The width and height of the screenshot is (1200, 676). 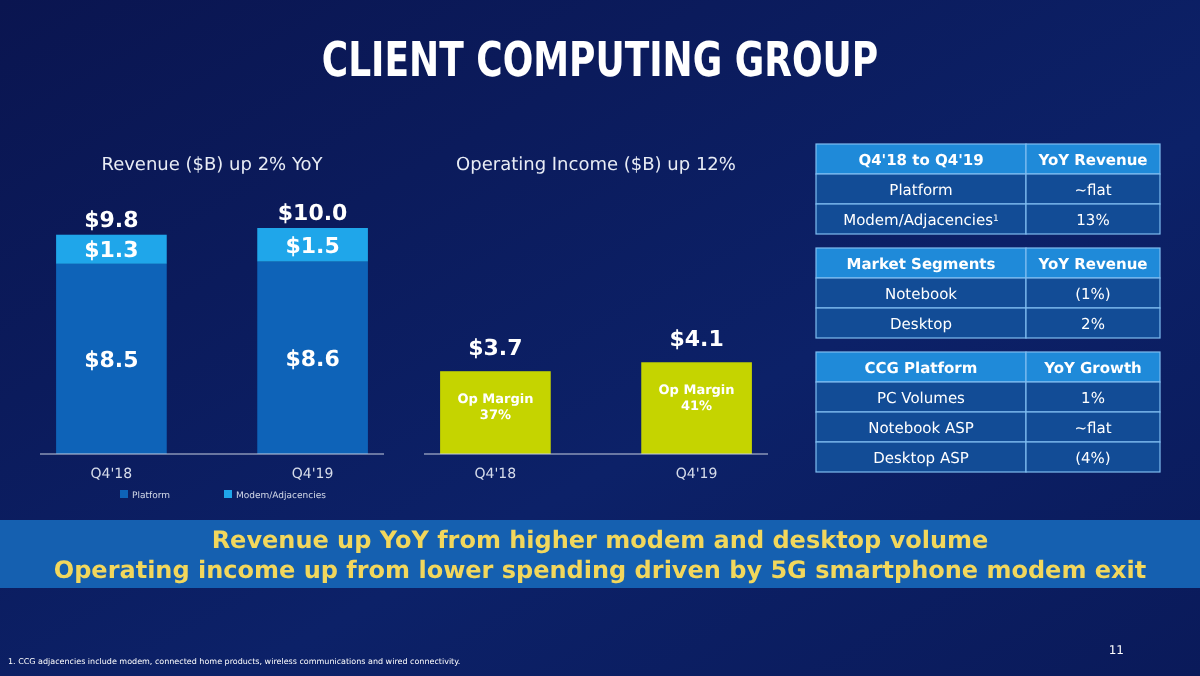 What do you see at coordinates (312, 245) in the screenshot?
I see `data-label: $1.5` at bounding box center [312, 245].